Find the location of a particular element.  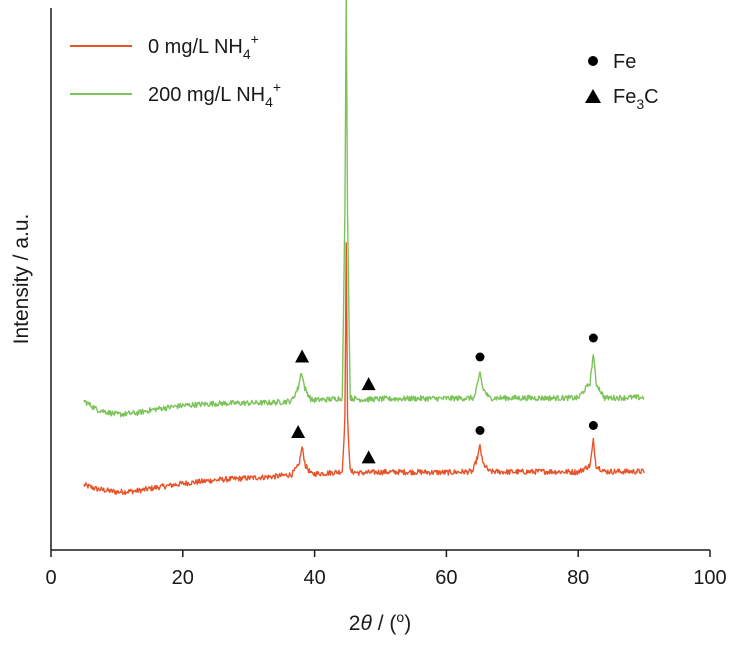

marker-legend: Fe Fe3C is located at coordinates (622, 81).